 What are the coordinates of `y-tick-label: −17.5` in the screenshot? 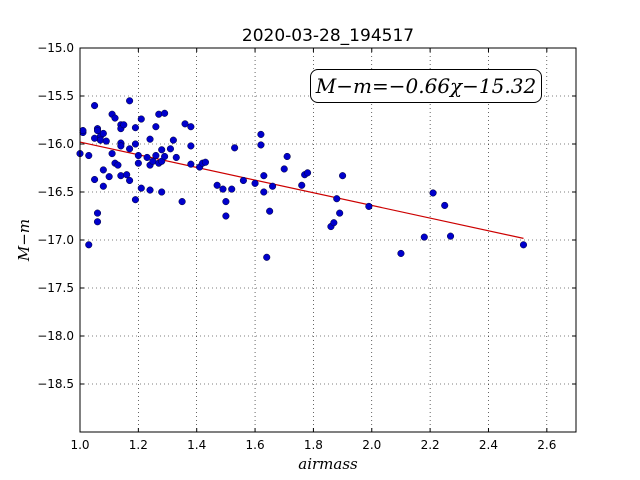 It's located at (55, 288).